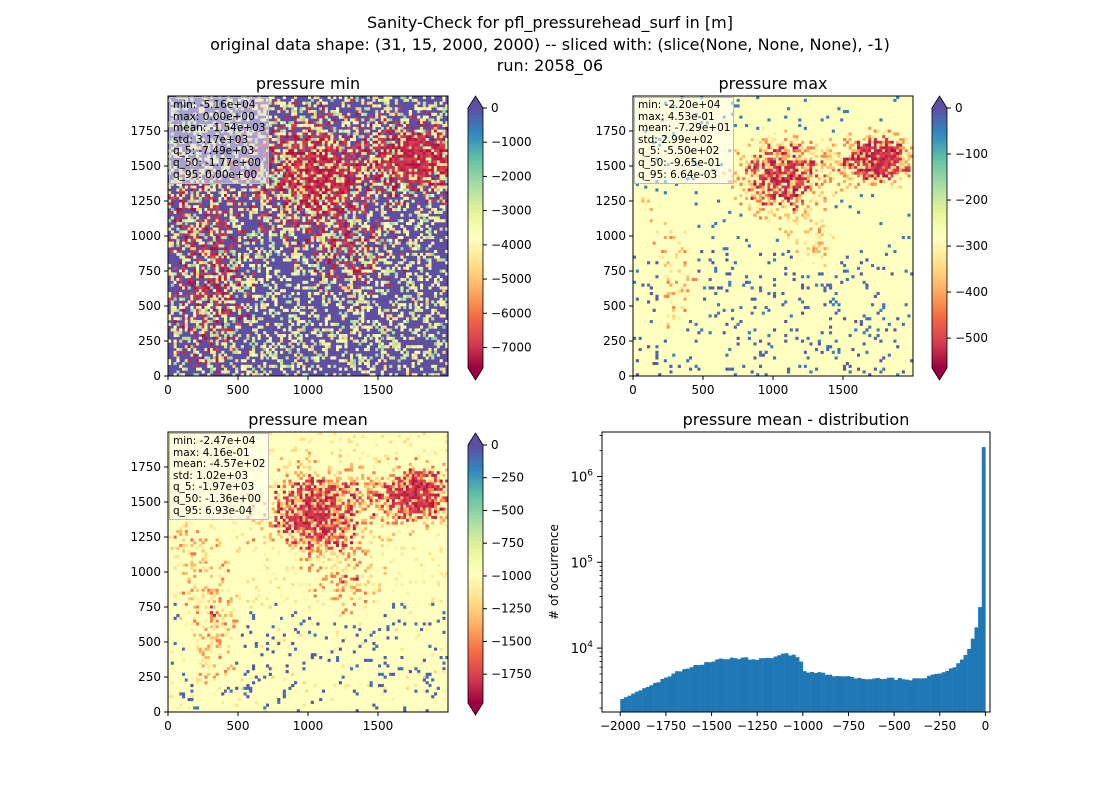 This screenshot has width=1100, height=800. I want to click on stats-line: max: 4.16e-01, so click(211, 452).